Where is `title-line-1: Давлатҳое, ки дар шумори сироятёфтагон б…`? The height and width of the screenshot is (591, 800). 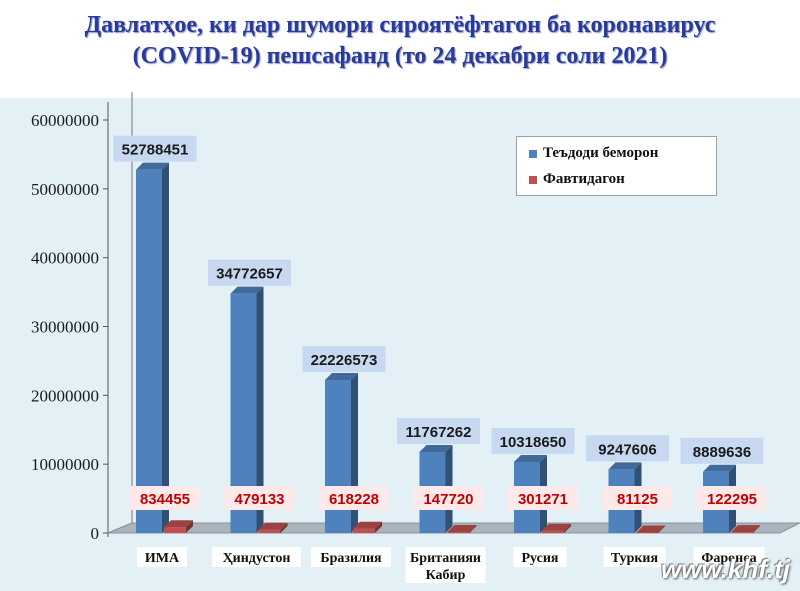
title-line-1: Давлатҳое, ки дар шумори сироятёфтагон б… is located at coordinates (400, 25).